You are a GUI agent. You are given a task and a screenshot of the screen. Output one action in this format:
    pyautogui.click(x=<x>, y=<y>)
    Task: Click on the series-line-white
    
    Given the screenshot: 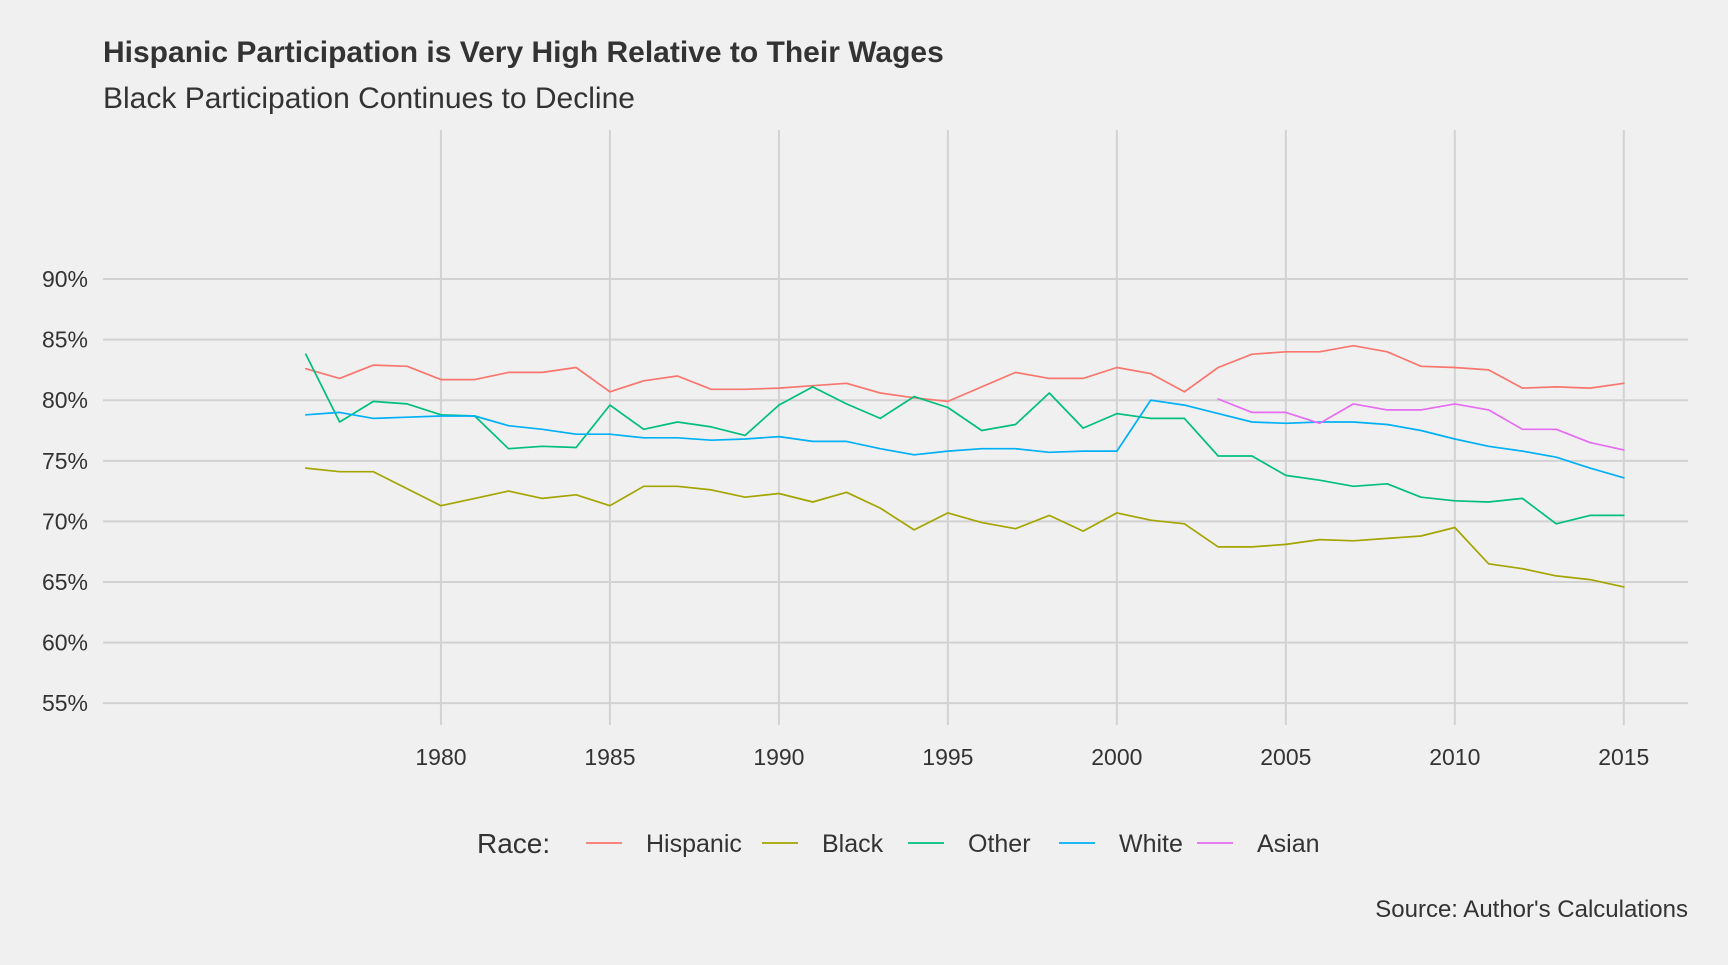 What is the action you would take?
    pyautogui.click(x=964, y=439)
    